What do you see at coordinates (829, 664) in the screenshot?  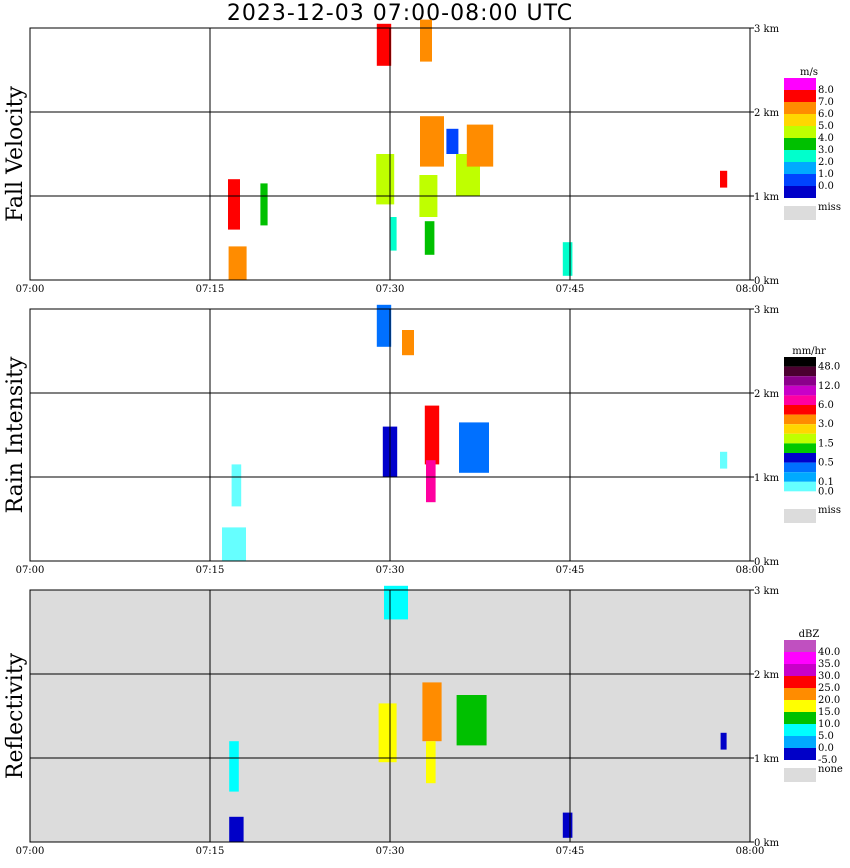 I see `legend-label: 35.0` at bounding box center [829, 664].